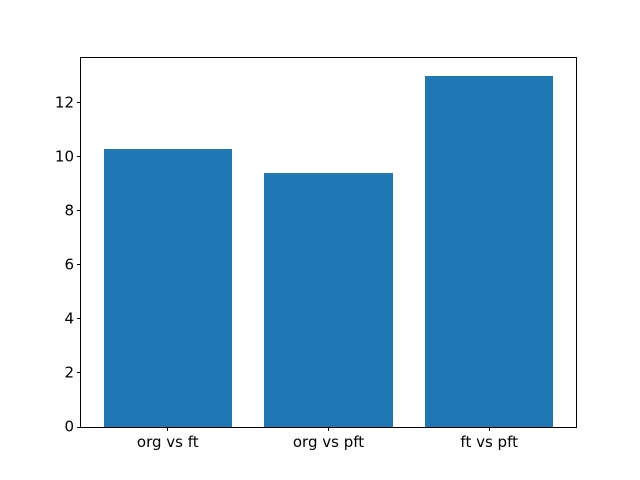 Image resolution: width=640 pixels, height=480 pixels. Describe the element at coordinates (69, 372) in the screenshot. I see `y-tick-label: 2` at that location.